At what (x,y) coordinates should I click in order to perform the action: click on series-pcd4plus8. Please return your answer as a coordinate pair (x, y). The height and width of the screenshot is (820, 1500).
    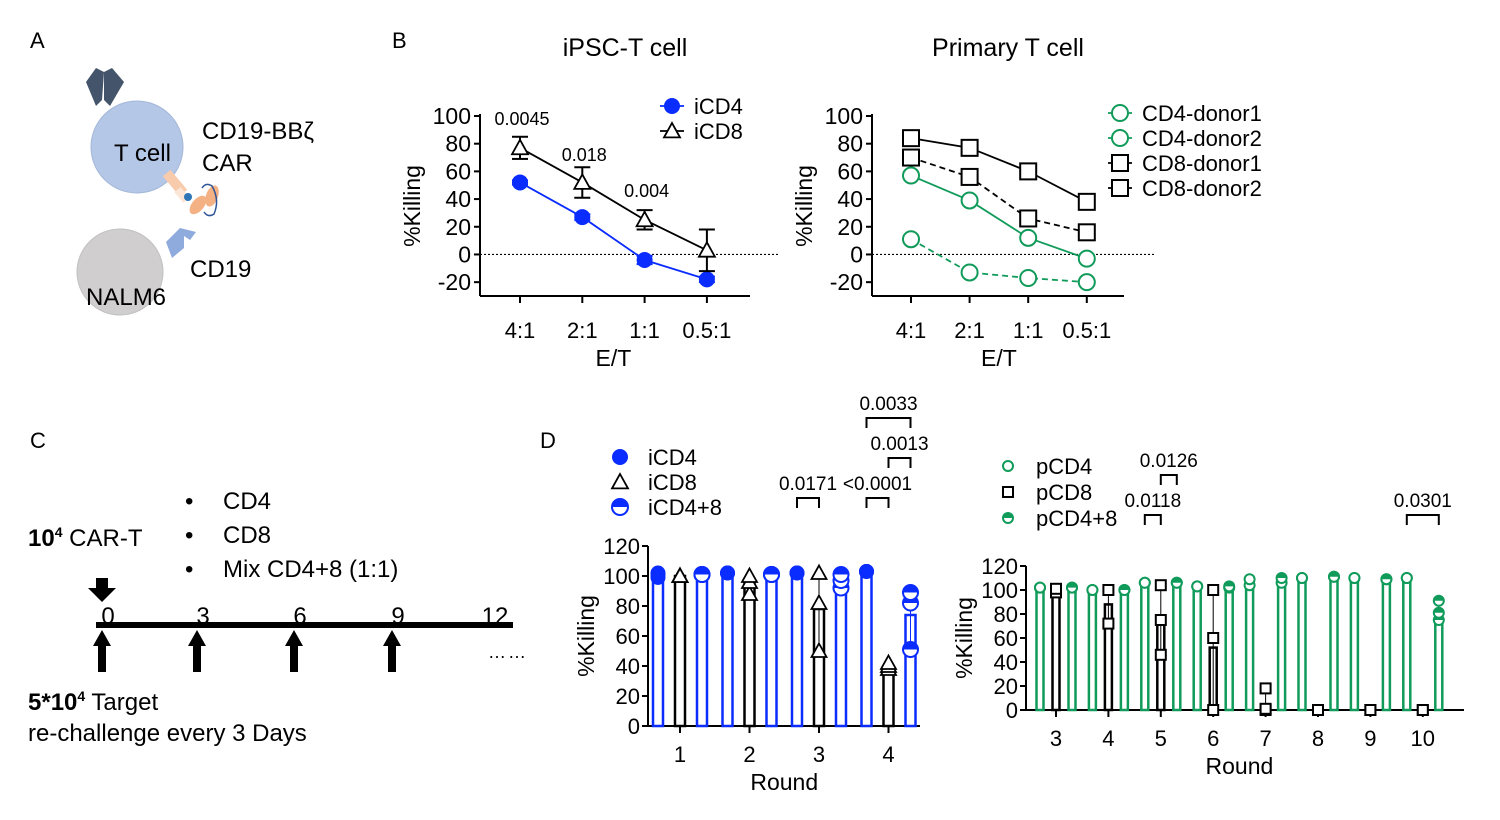
    Looking at the image, I should click on (1255, 641).